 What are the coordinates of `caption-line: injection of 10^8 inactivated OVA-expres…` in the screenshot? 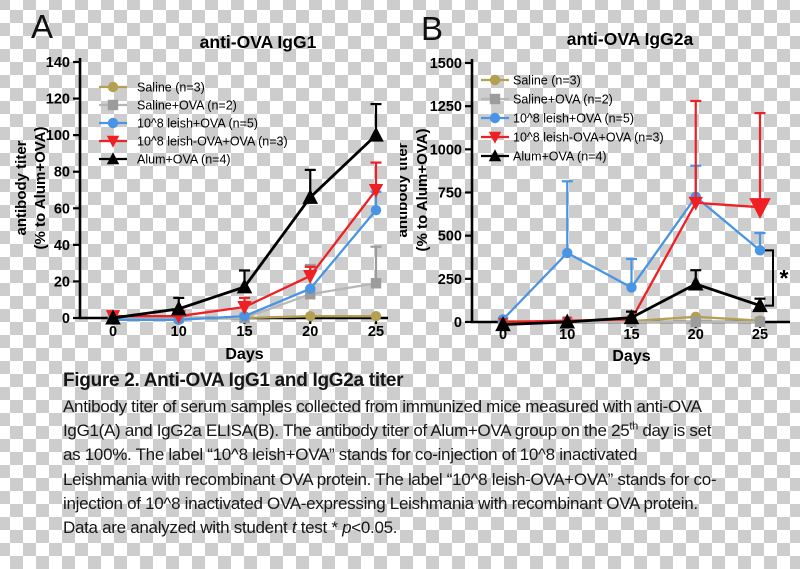 It's located at (380, 503).